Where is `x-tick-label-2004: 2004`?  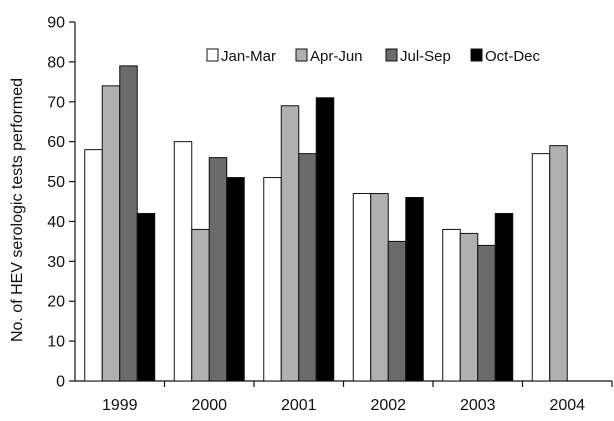
x-tick-label-2004: 2004 is located at coordinates (567, 405).